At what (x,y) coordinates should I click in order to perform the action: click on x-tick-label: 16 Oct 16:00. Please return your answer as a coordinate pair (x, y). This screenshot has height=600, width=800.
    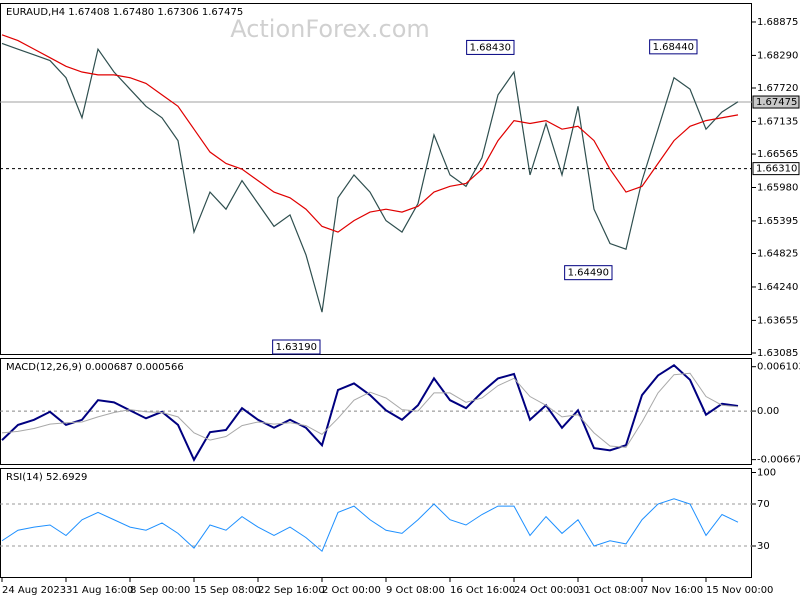
    Looking at the image, I should click on (482, 590).